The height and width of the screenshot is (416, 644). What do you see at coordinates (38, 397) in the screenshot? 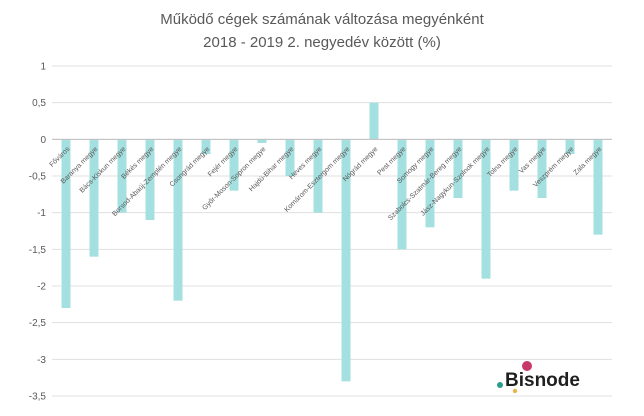
I see `y-tick-label: -3,5` at bounding box center [38, 397].